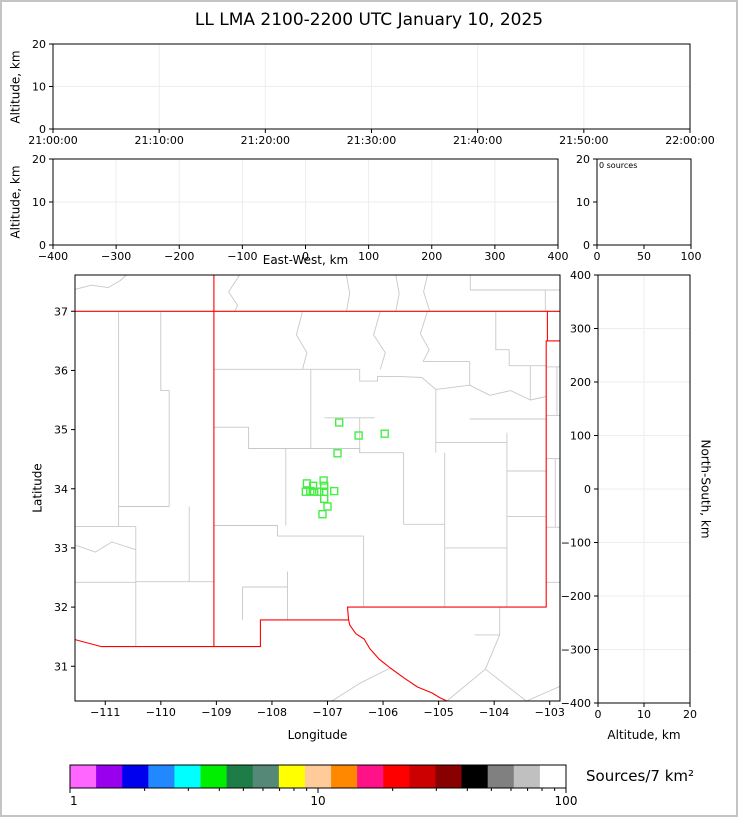 This screenshot has height=817, width=738. I want to click on ew-height-ylabel: Altitude, km, so click(16, 202).